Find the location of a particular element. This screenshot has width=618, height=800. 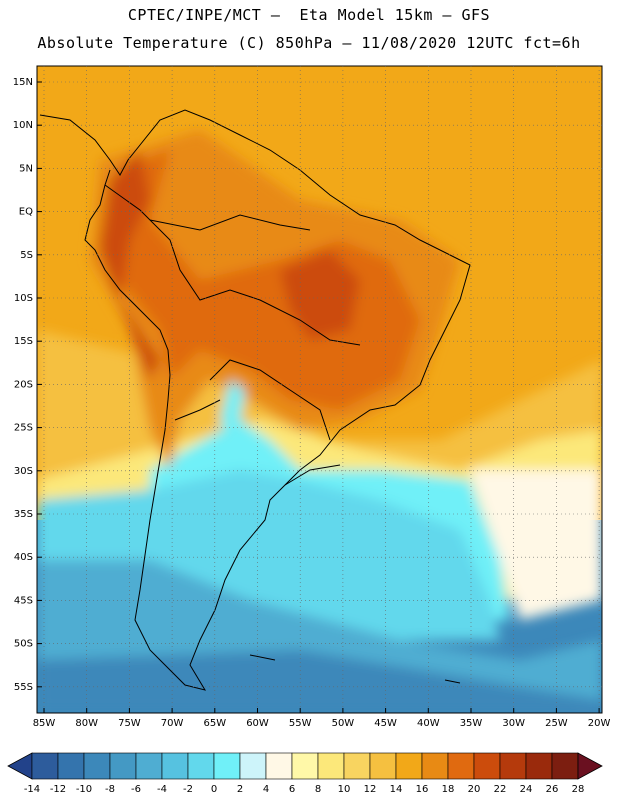

lon-label: 75W is located at coordinates (129, 723).